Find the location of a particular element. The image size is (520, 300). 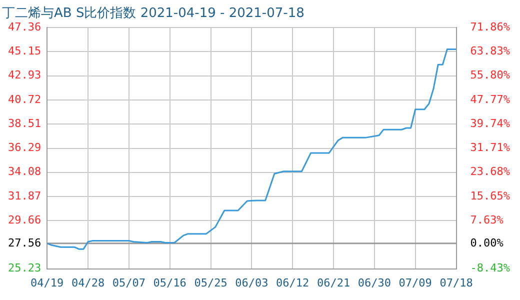

x-tick-label: 04/19 is located at coordinates (47, 283).